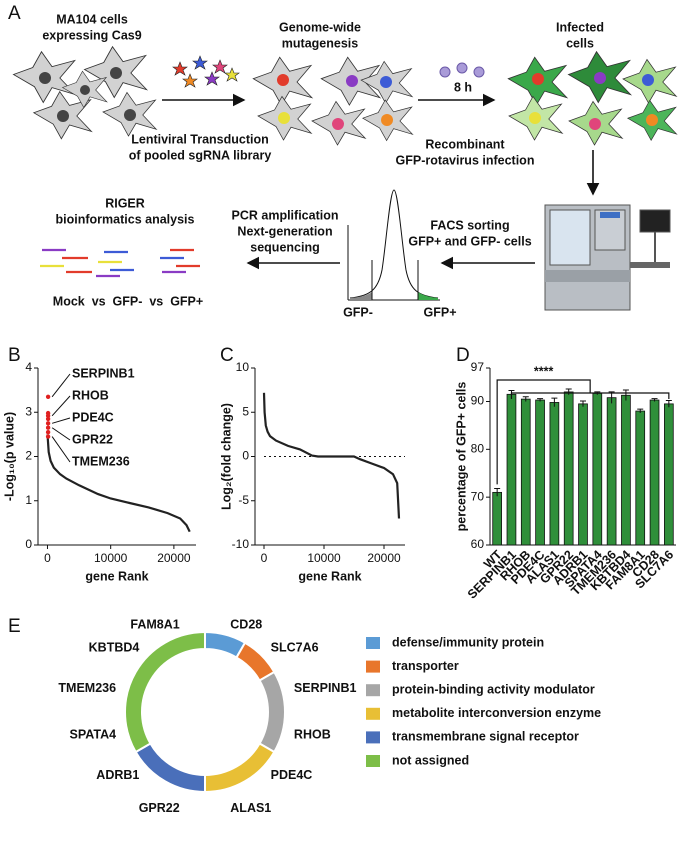 The image size is (685, 852). What do you see at coordinates (28, 456) in the screenshot?
I see `y-tick-label: 2` at bounding box center [28, 456].